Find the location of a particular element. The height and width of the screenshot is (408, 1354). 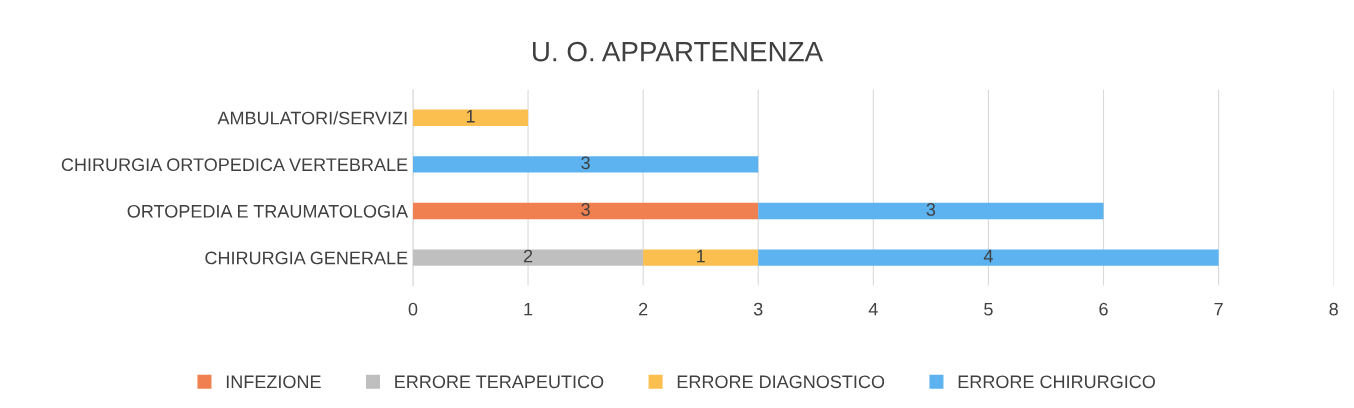

x-tick-label: 4 is located at coordinates (873, 309).